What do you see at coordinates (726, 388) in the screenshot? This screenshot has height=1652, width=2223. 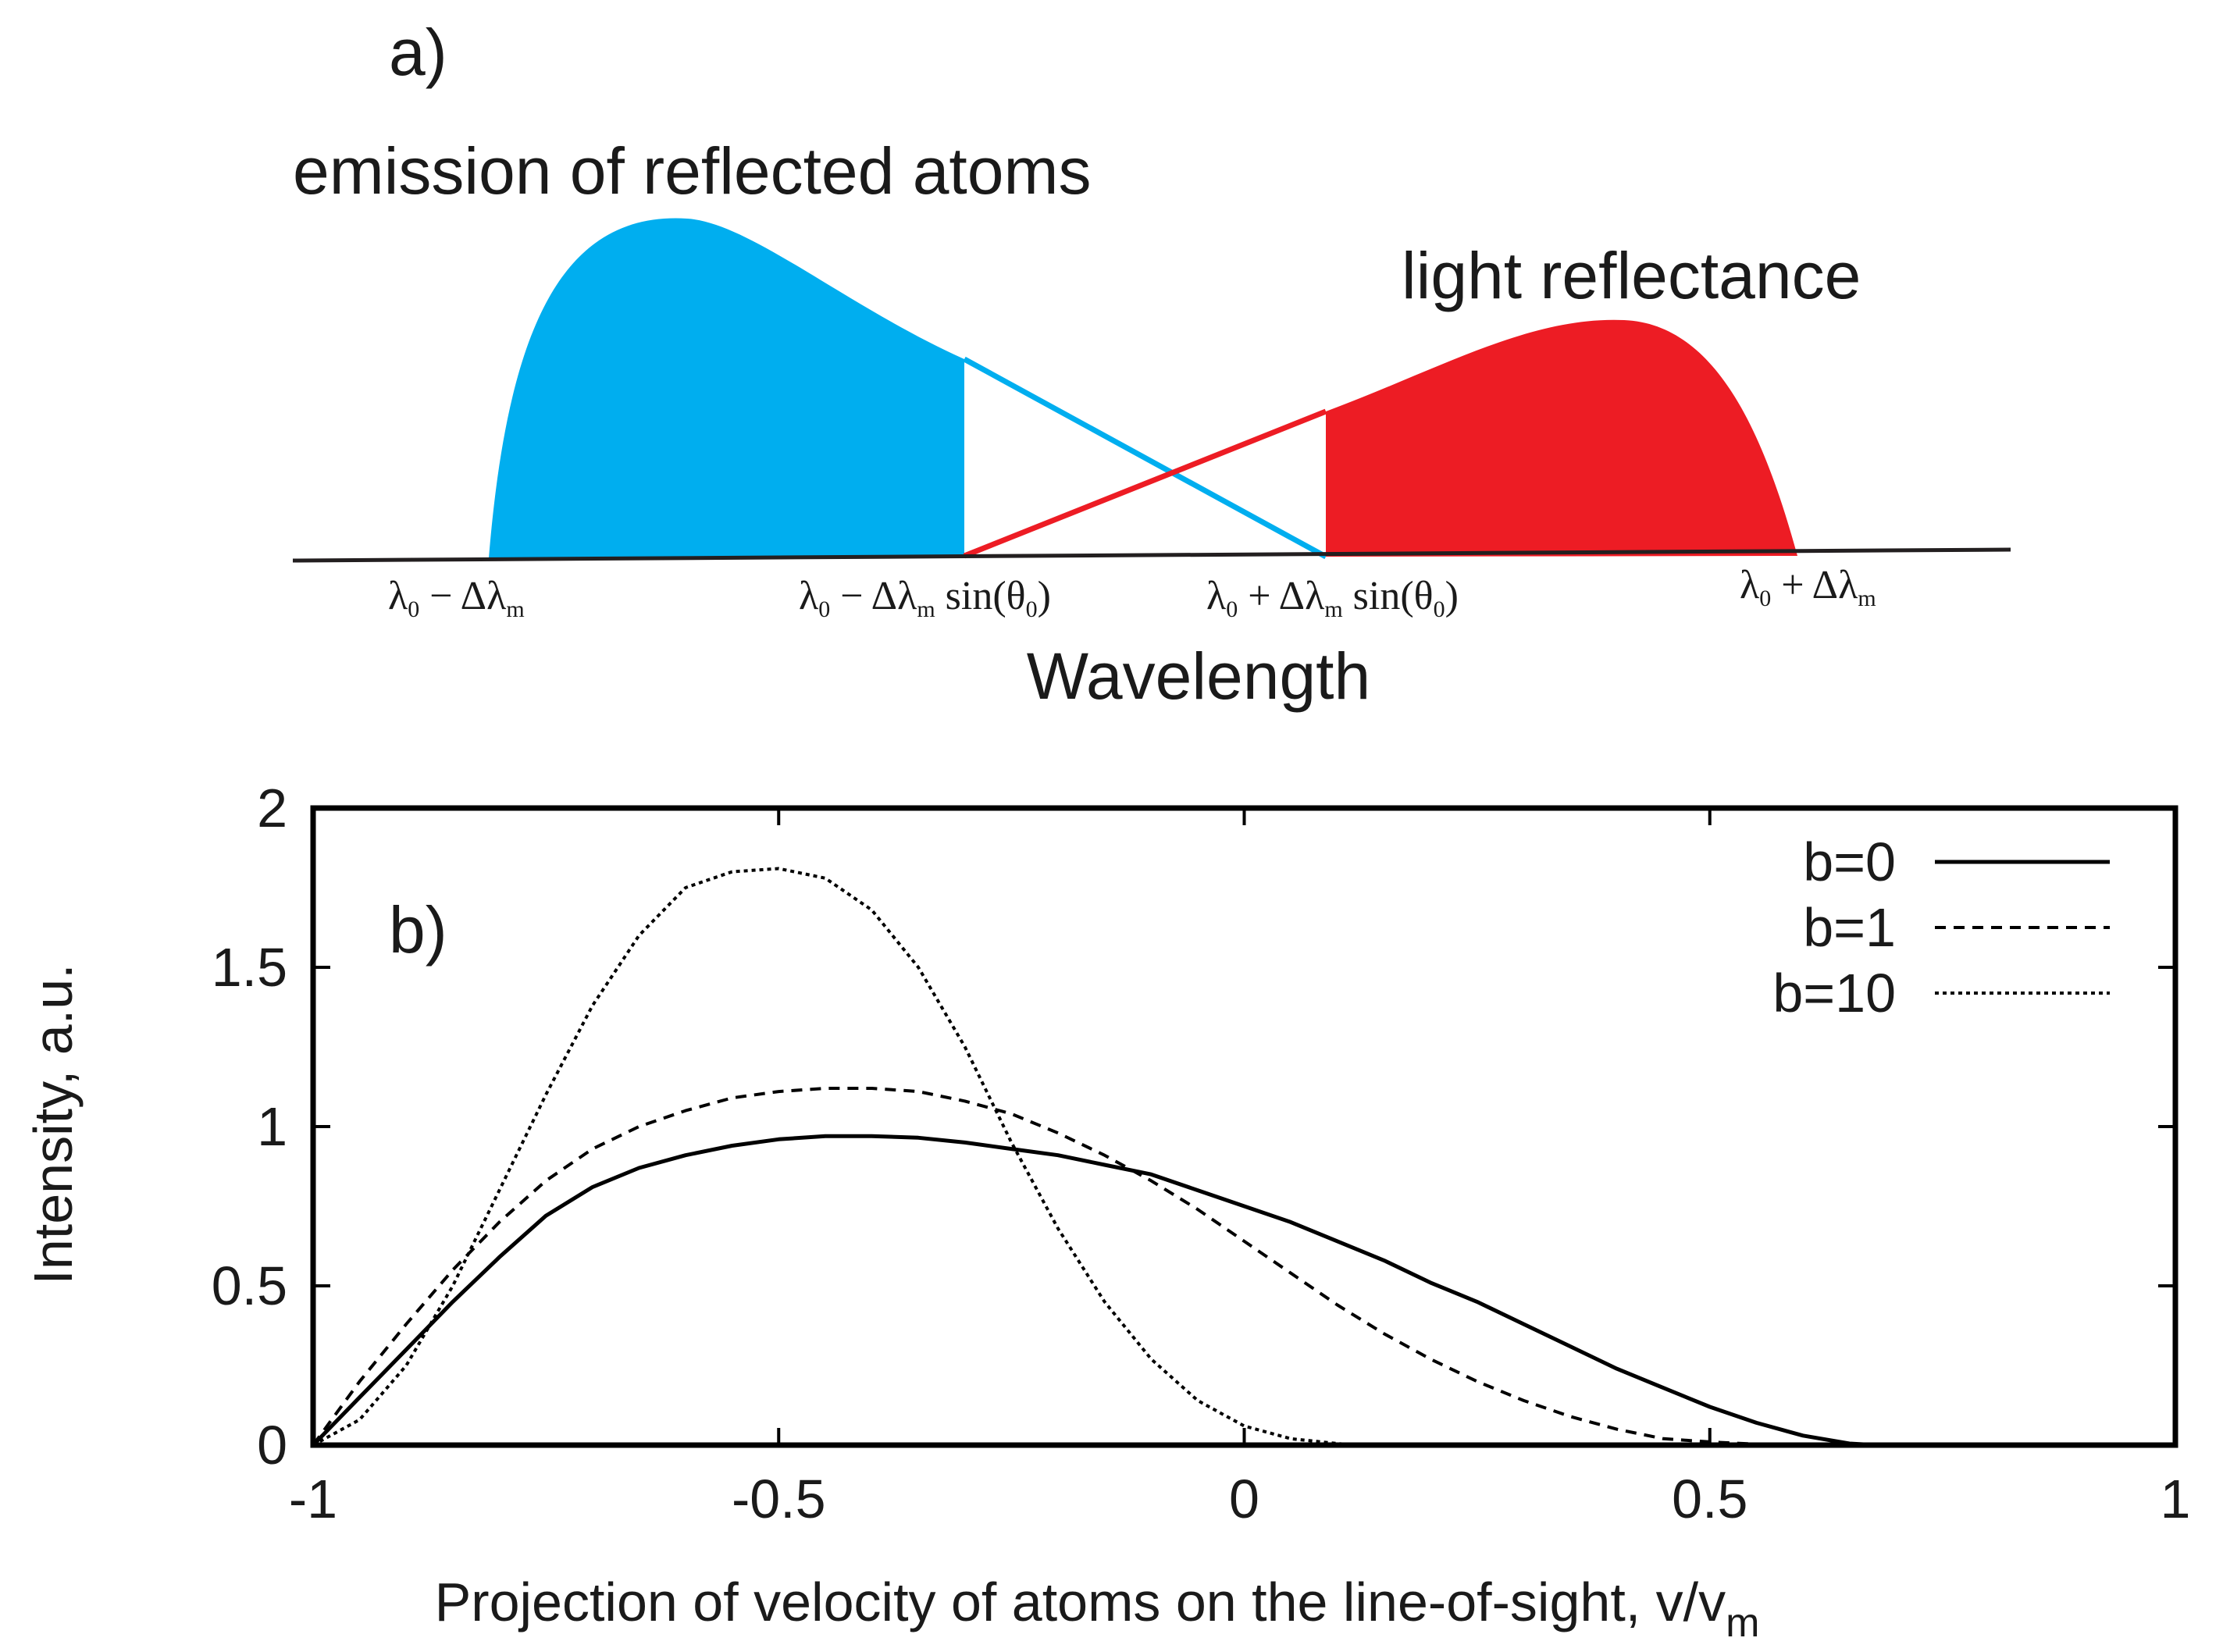 I see `emission-shape` at bounding box center [726, 388].